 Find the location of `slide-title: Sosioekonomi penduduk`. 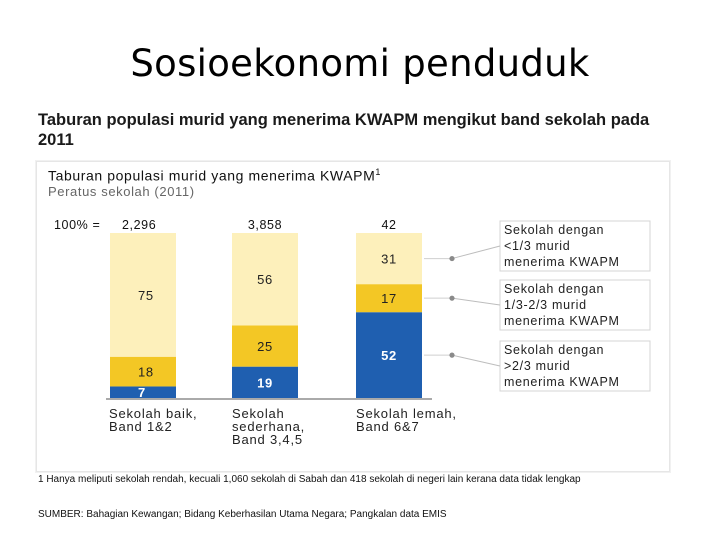

slide-title: Sosioekonomi penduduk is located at coordinates (360, 63).